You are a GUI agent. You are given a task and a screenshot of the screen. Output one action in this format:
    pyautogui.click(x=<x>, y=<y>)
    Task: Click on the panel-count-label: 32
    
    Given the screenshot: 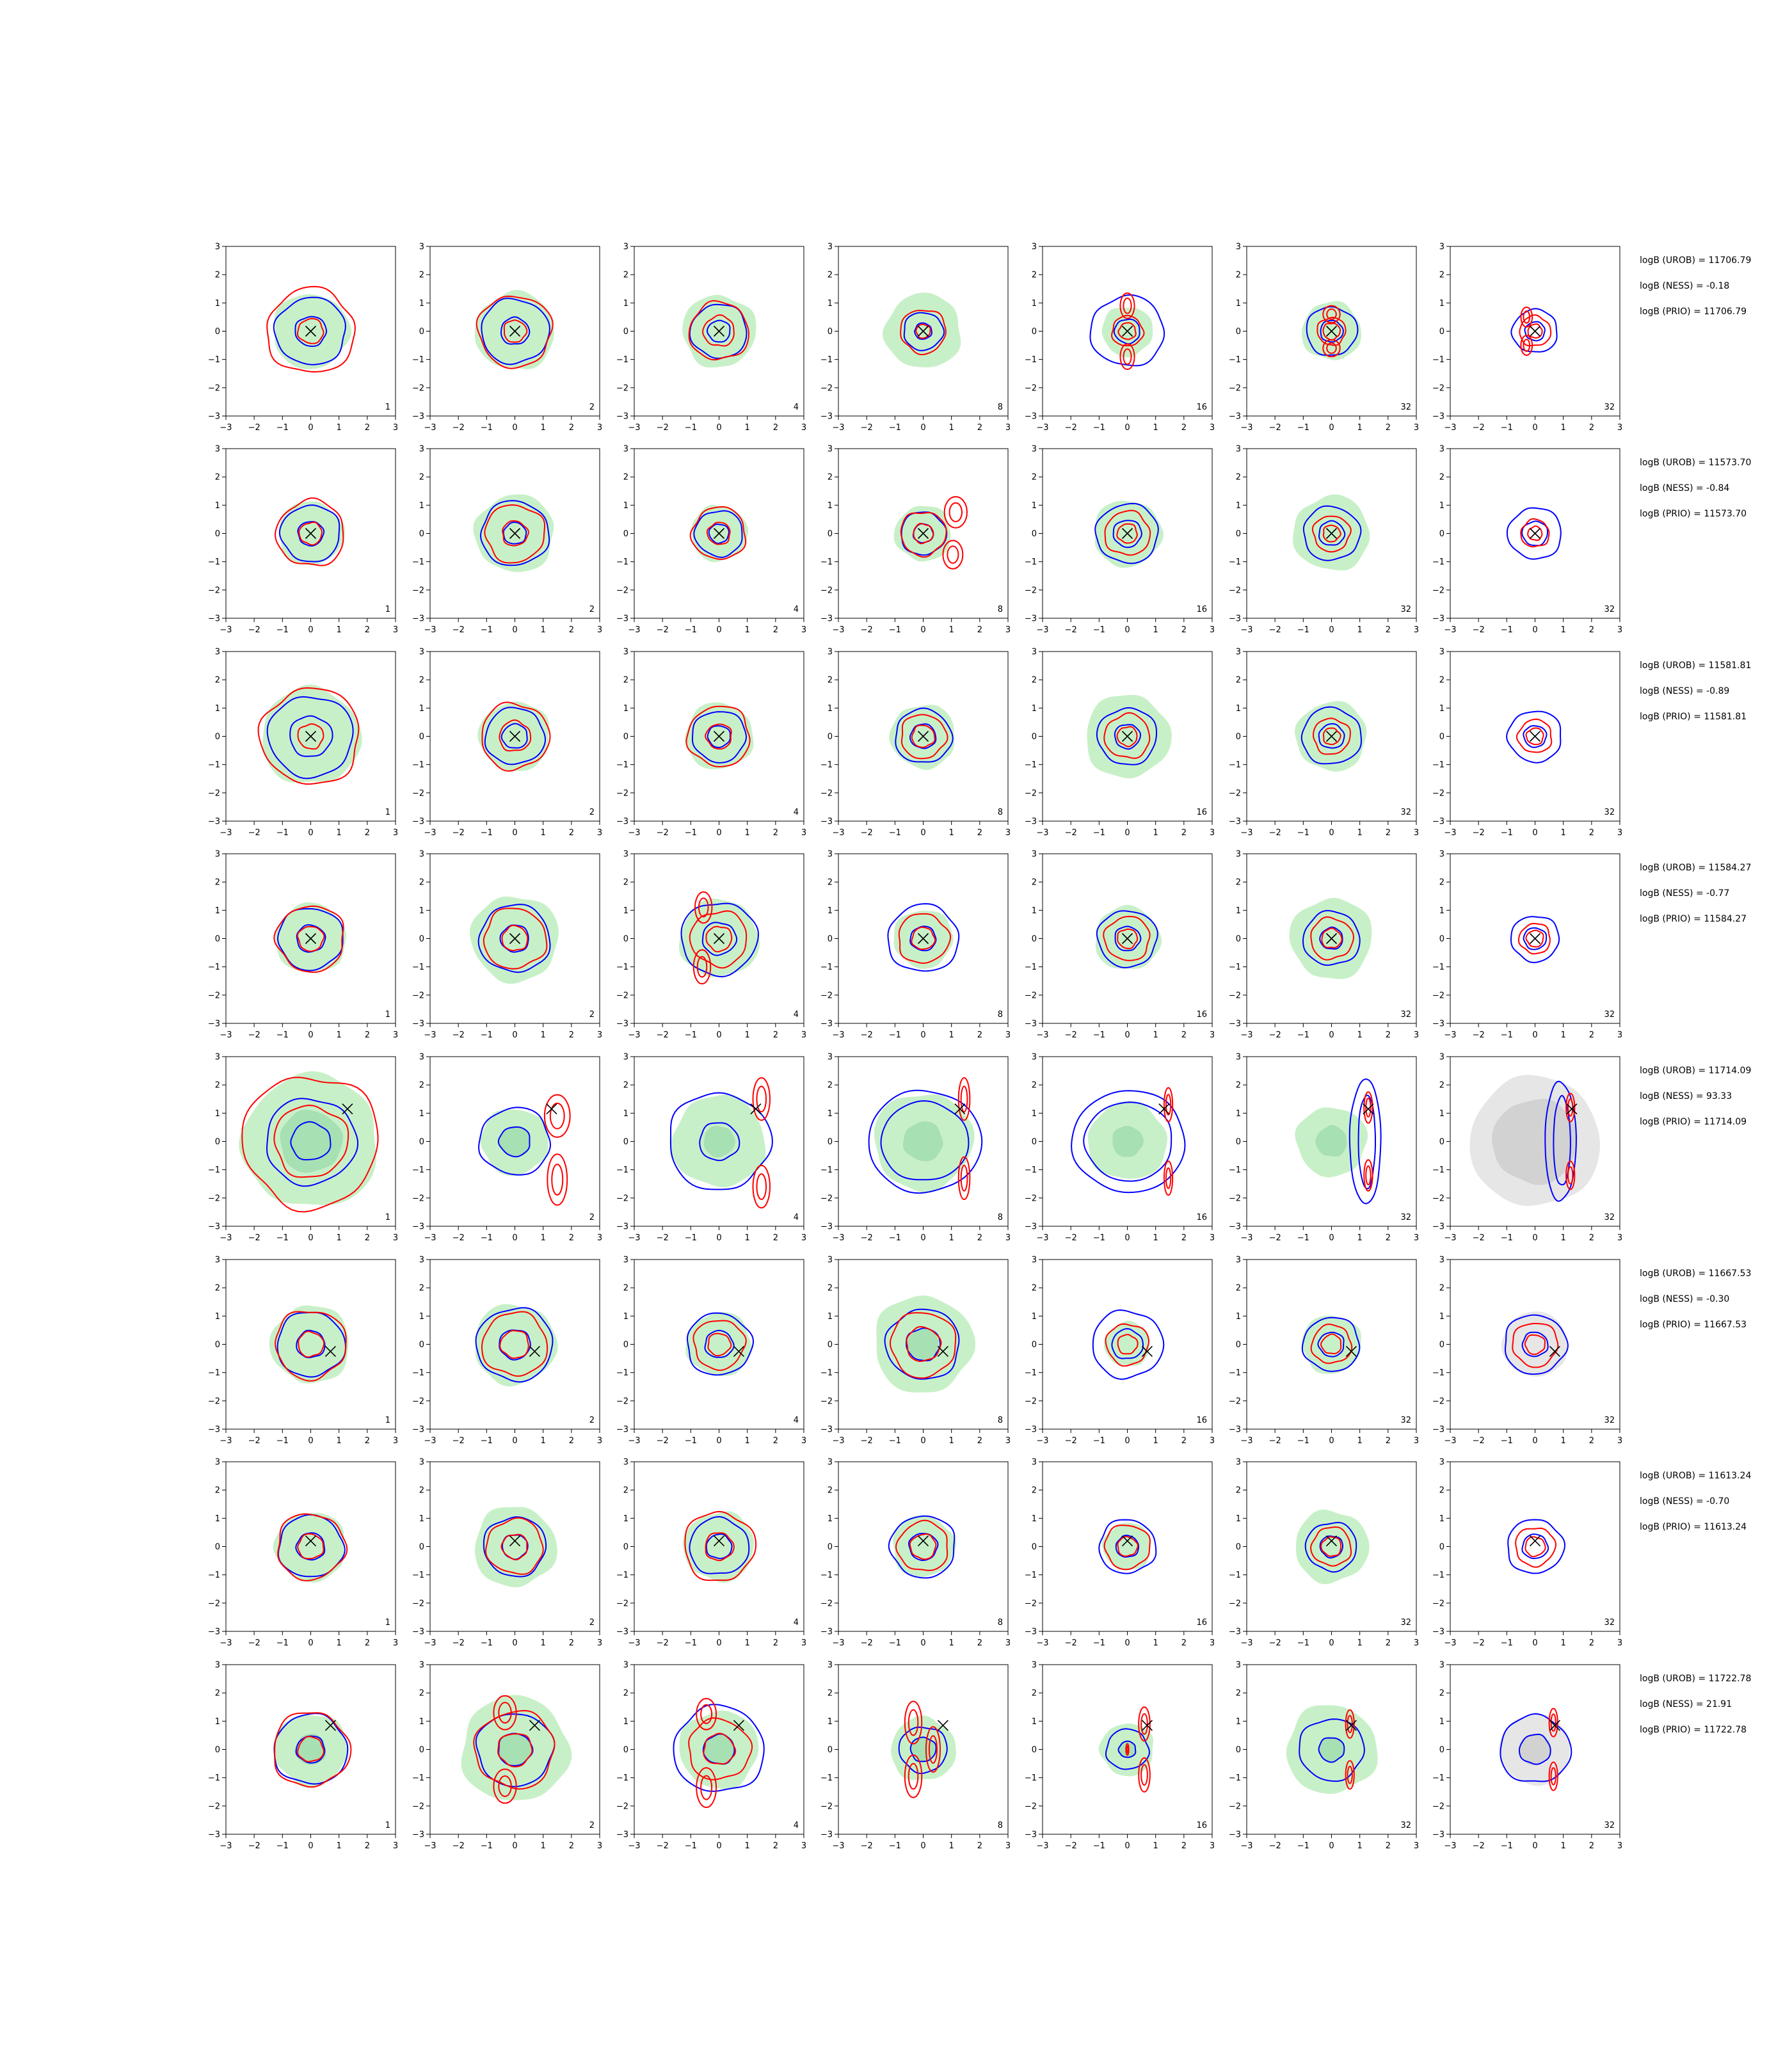 What is the action you would take?
    pyautogui.click(x=1609, y=1420)
    